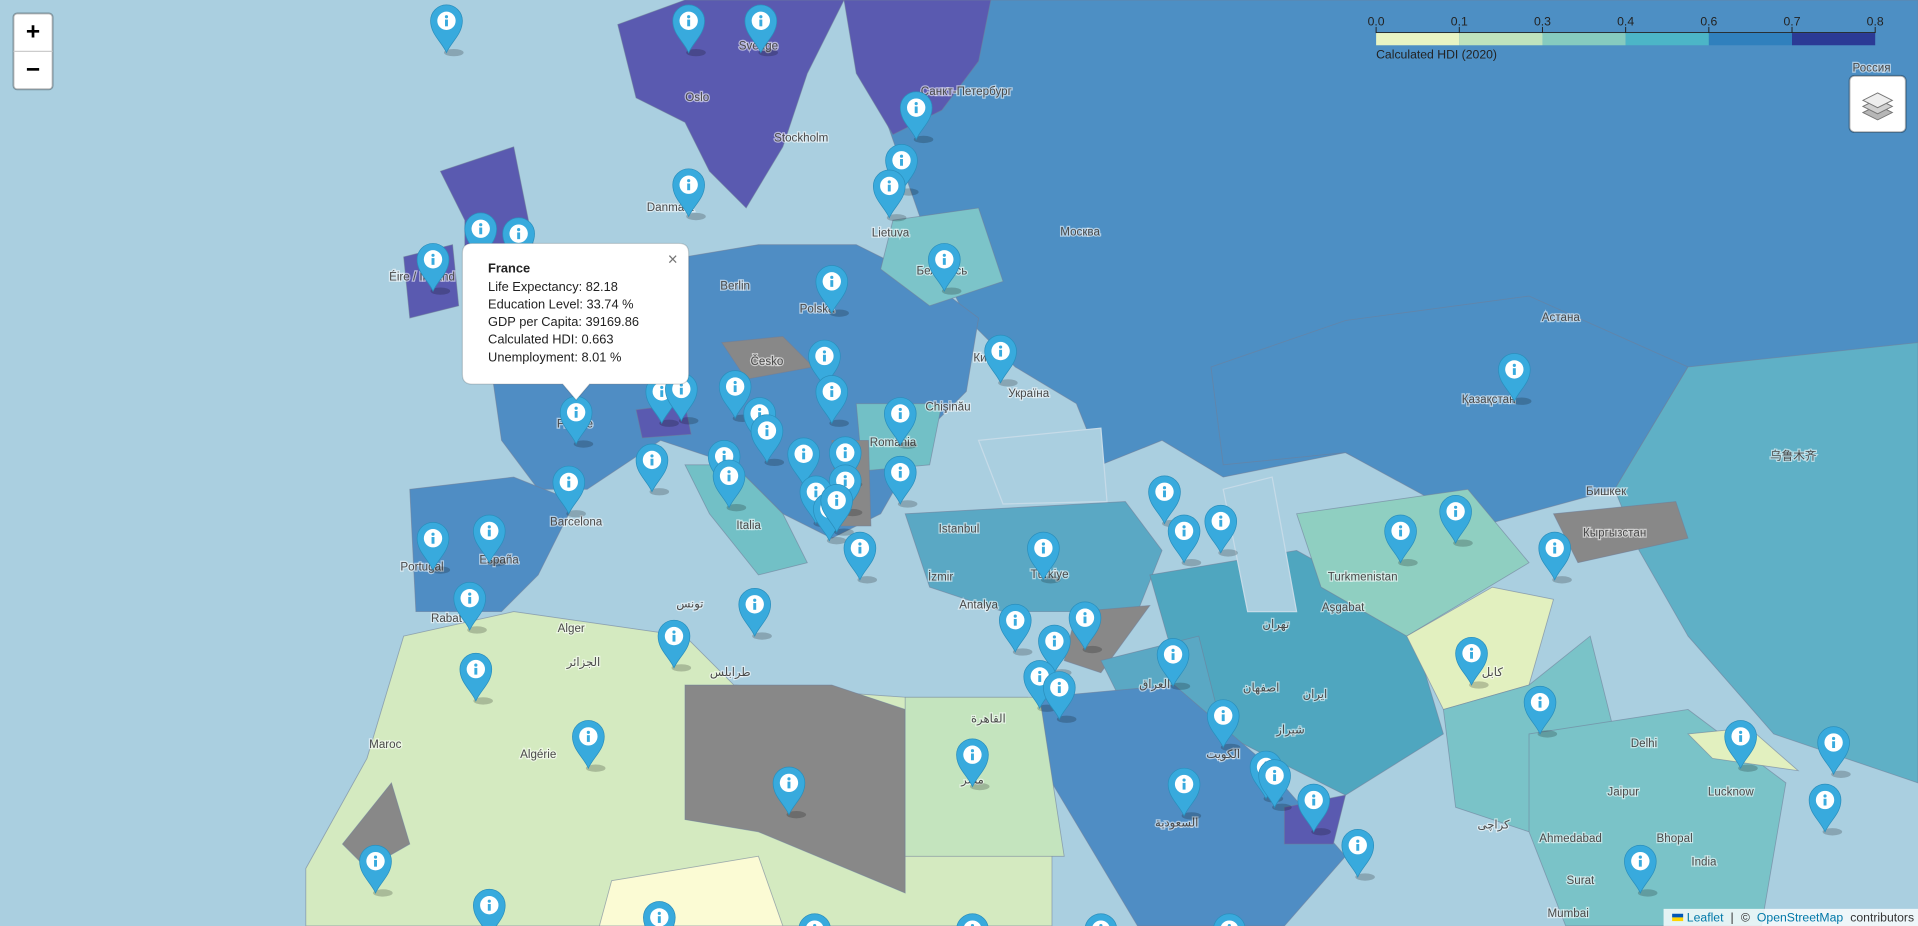 Image resolution: width=1918 pixels, height=926 pixels. Describe the element at coordinates (673, 259) in the screenshot. I see `popup-close: ×` at that location.